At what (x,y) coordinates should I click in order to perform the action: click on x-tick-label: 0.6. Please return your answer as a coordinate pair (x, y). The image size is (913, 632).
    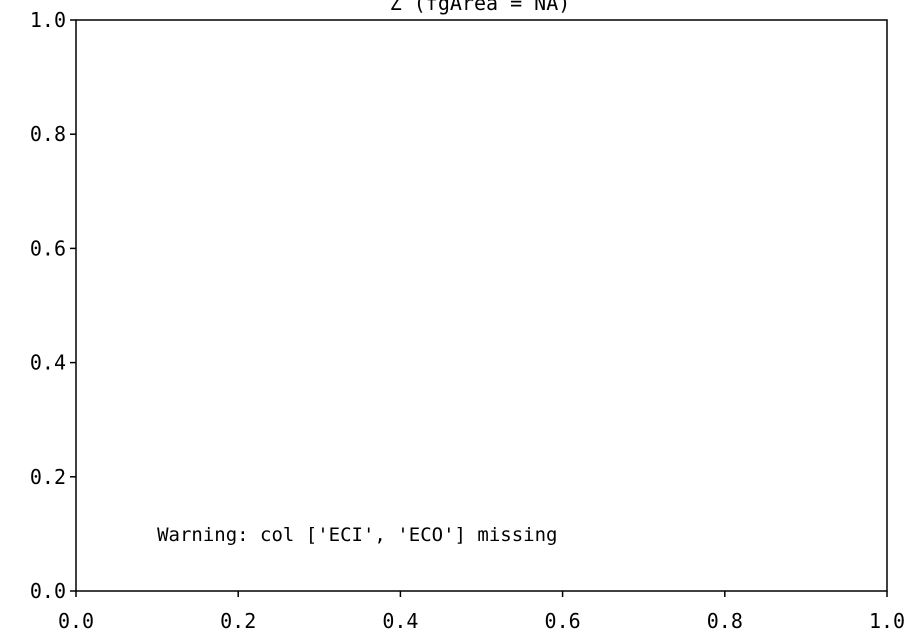
    Looking at the image, I should click on (563, 620).